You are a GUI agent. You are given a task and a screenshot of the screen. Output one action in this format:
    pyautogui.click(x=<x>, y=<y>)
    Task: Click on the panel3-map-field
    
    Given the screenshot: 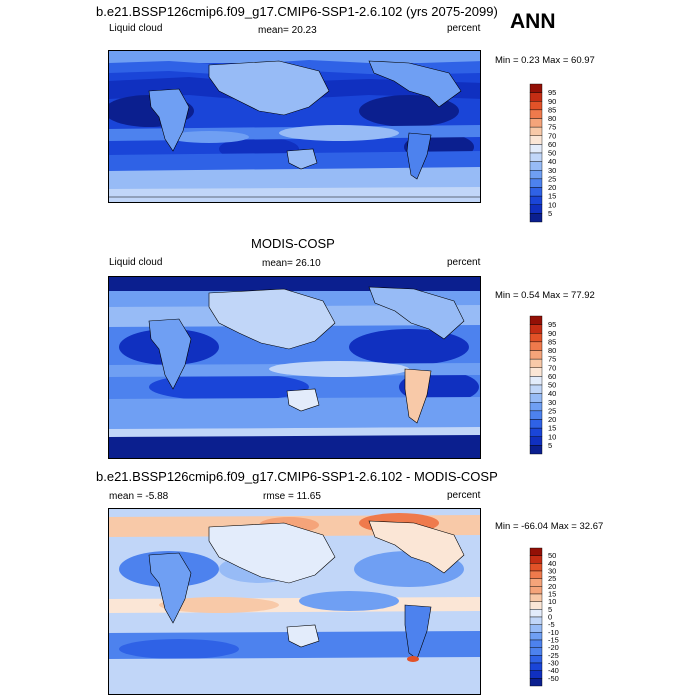 What is the action you would take?
    pyautogui.click(x=294, y=601)
    